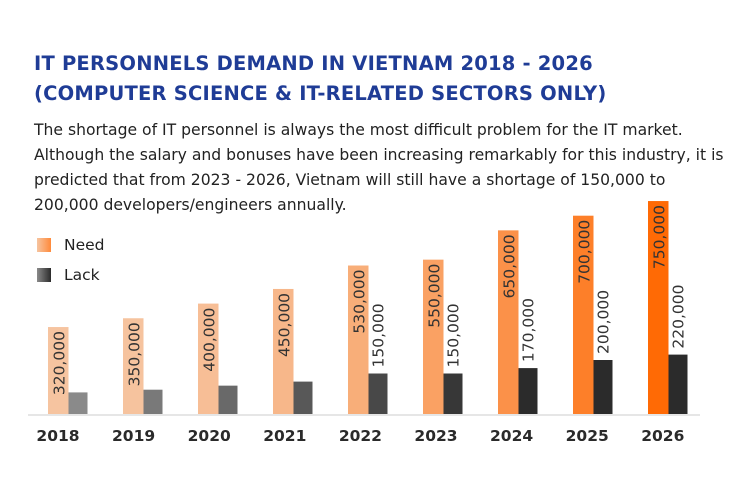 This screenshot has height=500, width=750. I want to click on data-label-lack-2026: 220,000, so click(679, 316).